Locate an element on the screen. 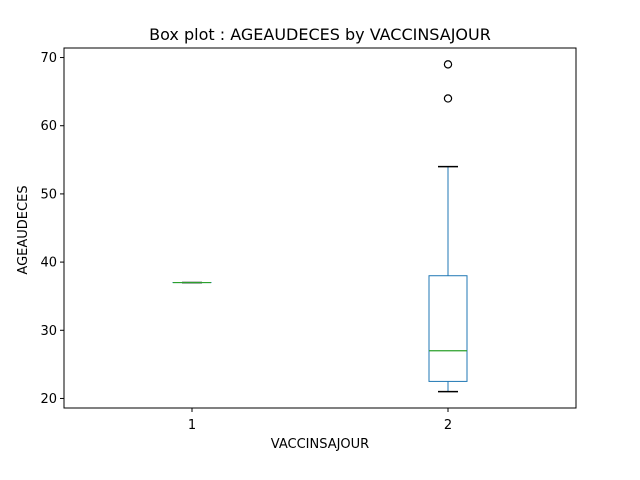  x-axis-label: VACCINSAJOUR is located at coordinates (320, 444).